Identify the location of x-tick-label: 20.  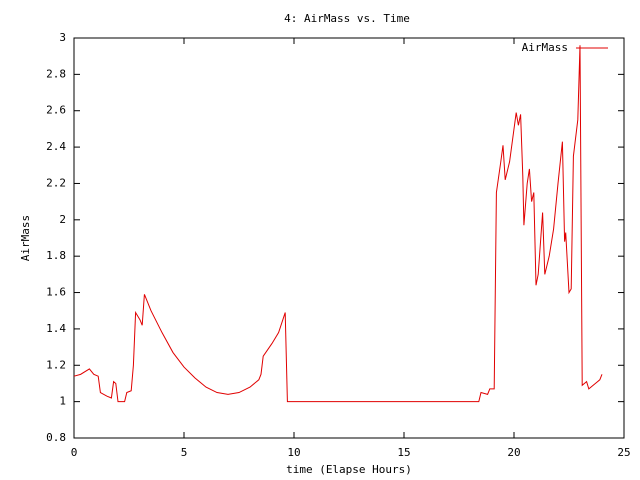
(513, 452).